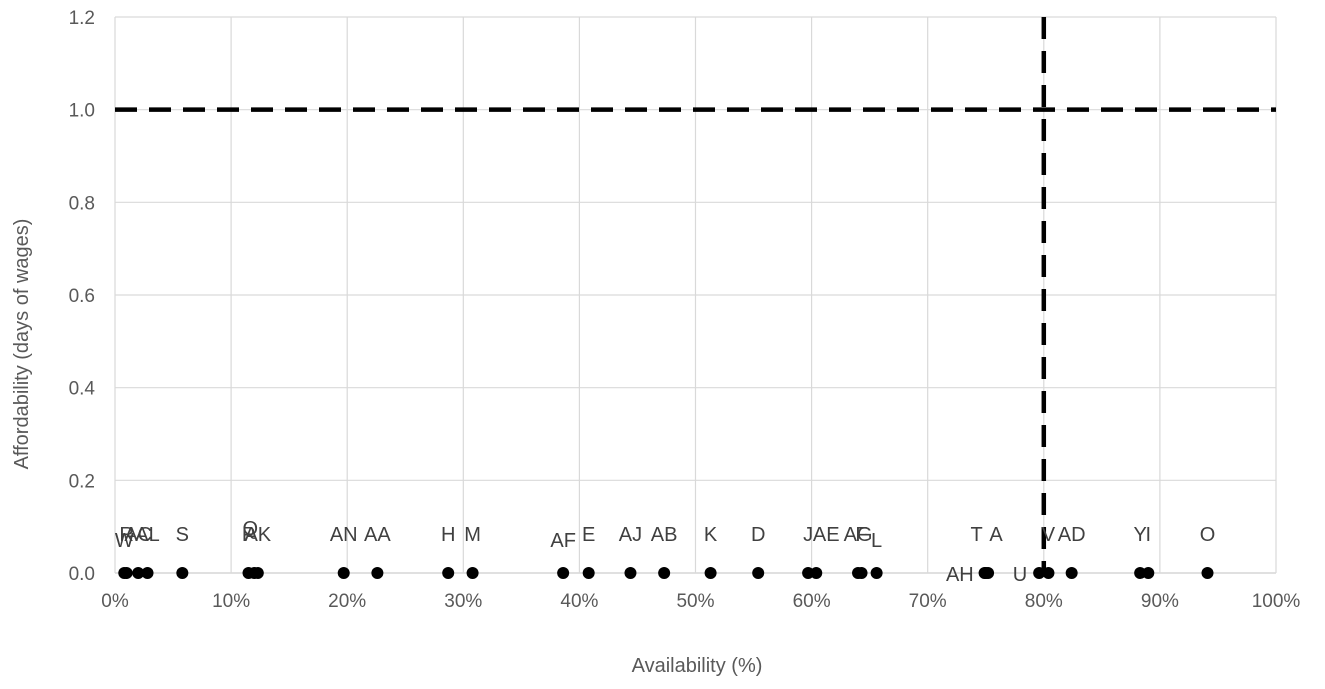  What do you see at coordinates (448, 535) in the screenshot?
I see `data-label-H: H` at bounding box center [448, 535].